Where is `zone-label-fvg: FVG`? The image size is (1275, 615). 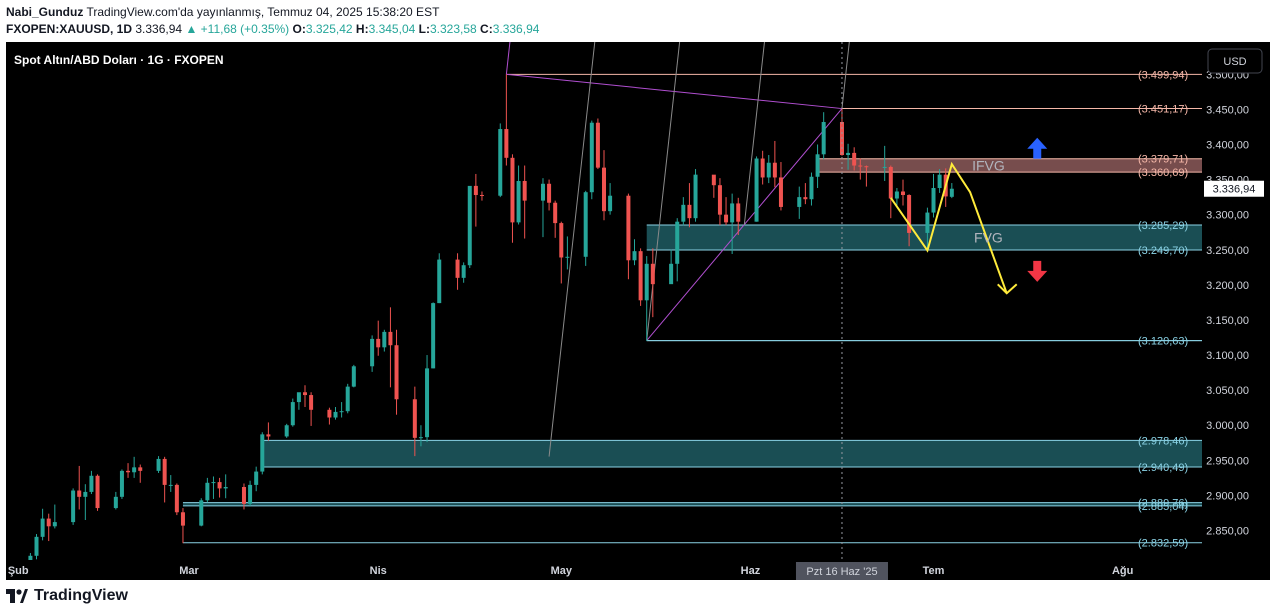
zone-label-fvg: FVG is located at coordinates (988, 237).